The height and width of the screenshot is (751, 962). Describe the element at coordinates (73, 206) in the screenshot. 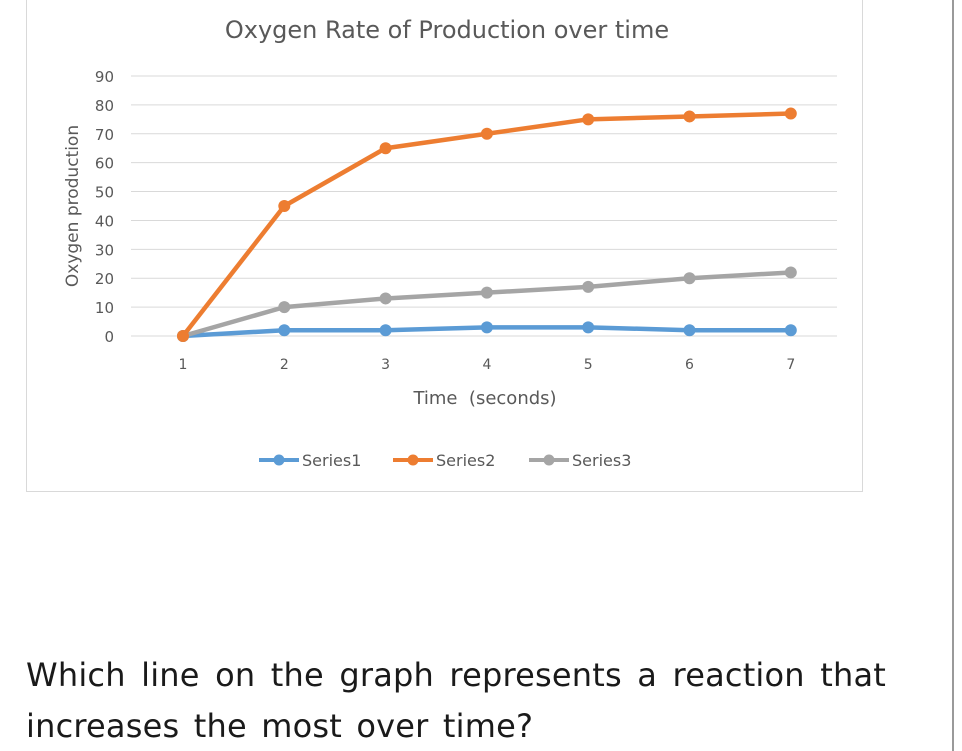

I see `y-axis-label: Oxygen production` at that location.